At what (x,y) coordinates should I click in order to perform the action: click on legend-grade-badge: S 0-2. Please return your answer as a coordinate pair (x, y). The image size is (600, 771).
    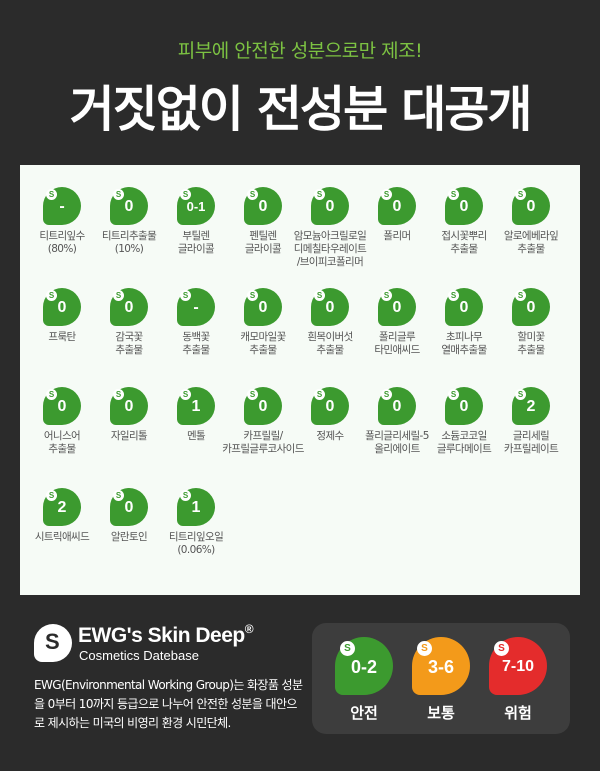
    Looking at the image, I should click on (364, 666).